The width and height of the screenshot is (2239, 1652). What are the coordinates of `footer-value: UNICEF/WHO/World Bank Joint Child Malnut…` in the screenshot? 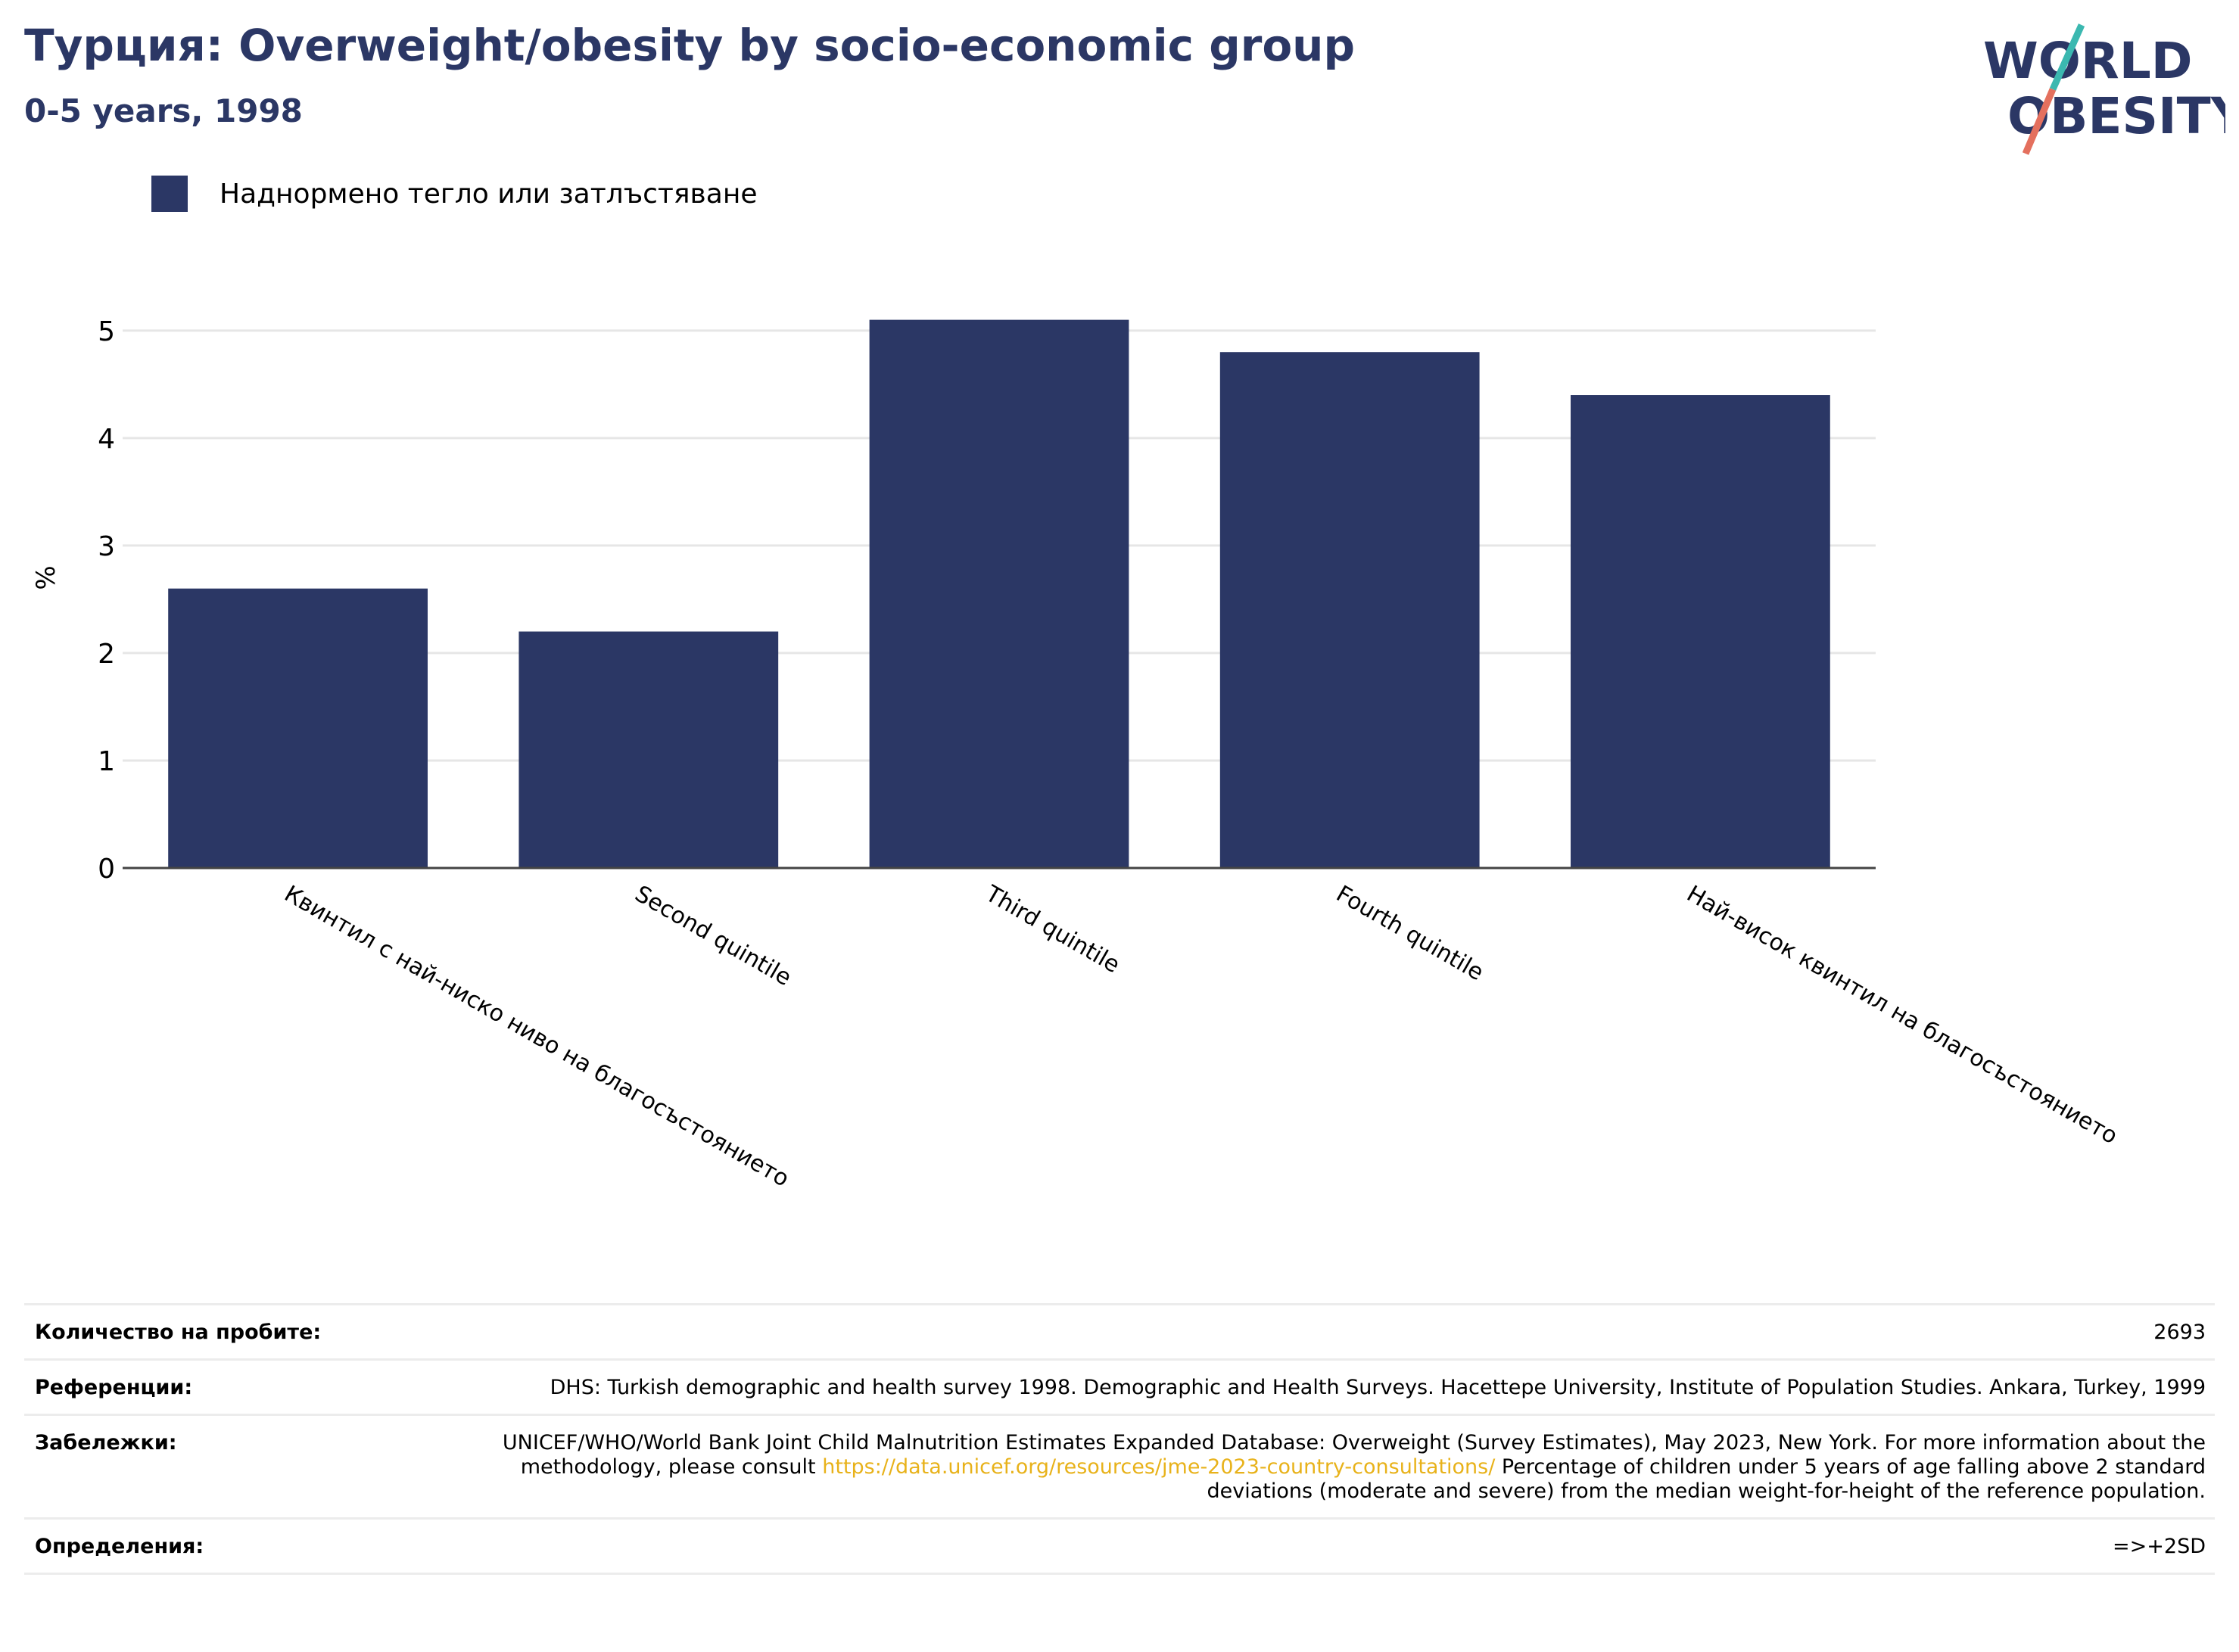 It's located at (1351, 1467).